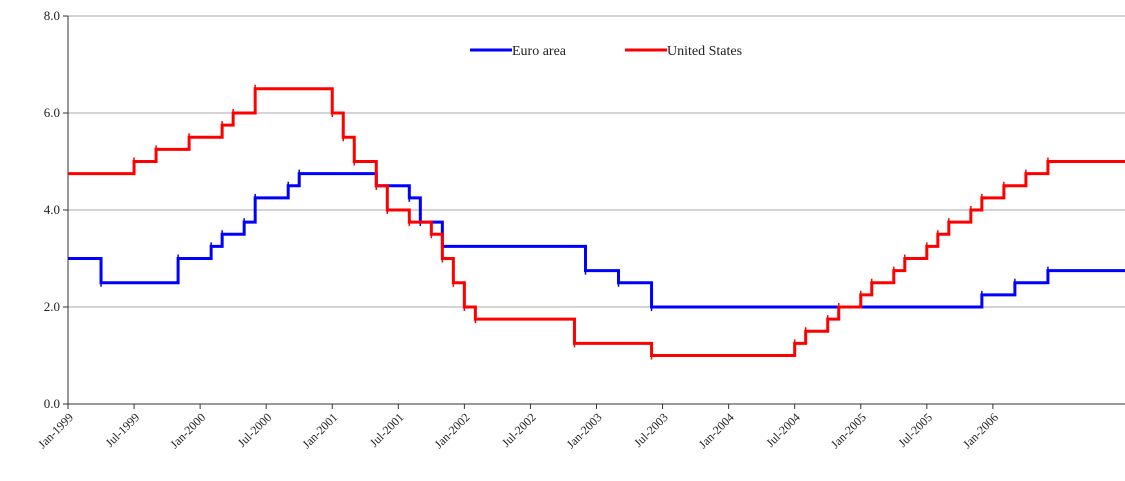 The width and height of the screenshot is (1125, 481). Describe the element at coordinates (783, 430) in the screenshot. I see `x-tick-label: Jul-2004` at that location.